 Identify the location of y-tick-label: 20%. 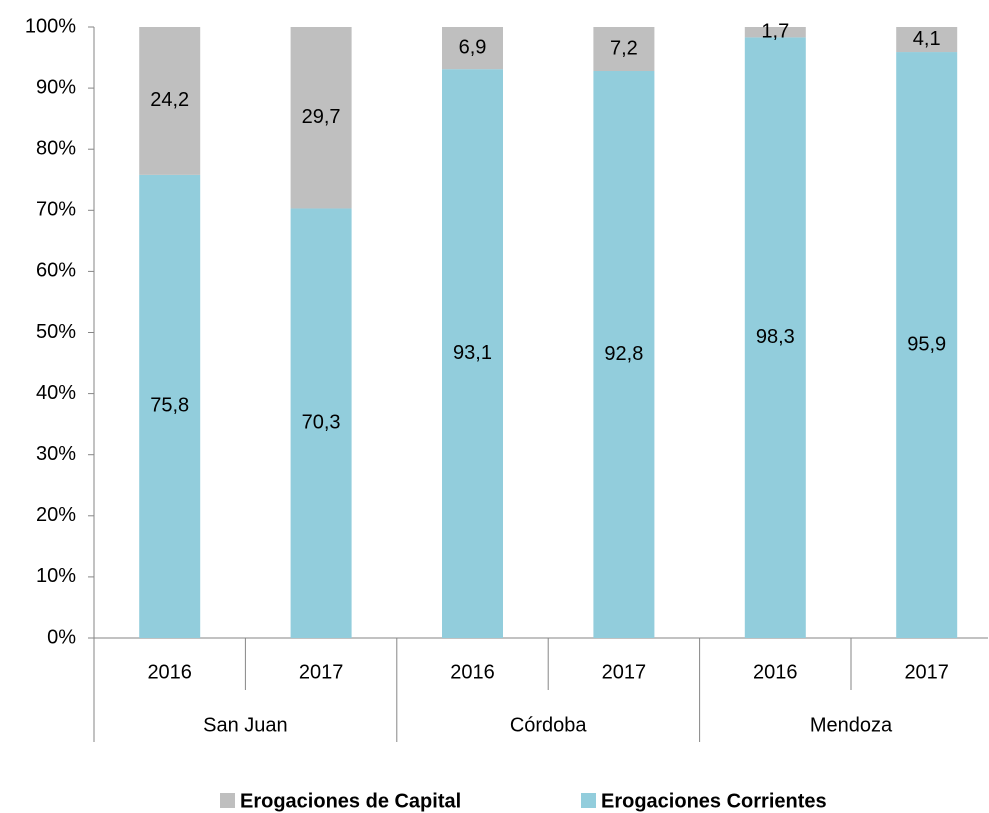
(56, 515).